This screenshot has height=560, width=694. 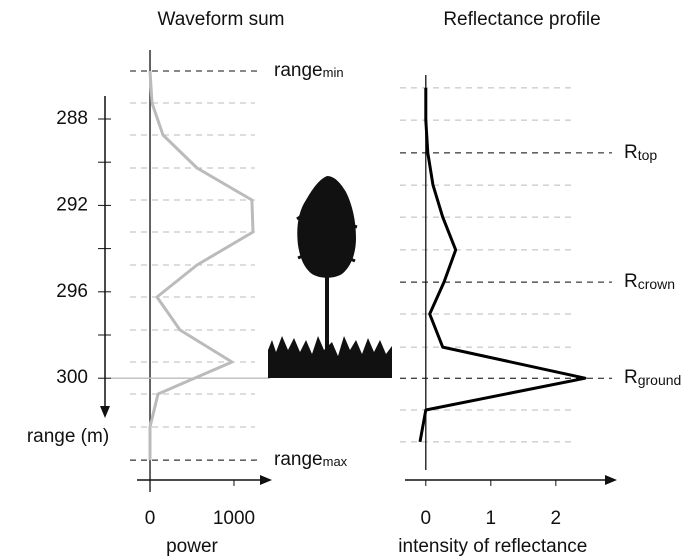 I want to click on annotation-label: Rcrown, so click(x=649, y=281).